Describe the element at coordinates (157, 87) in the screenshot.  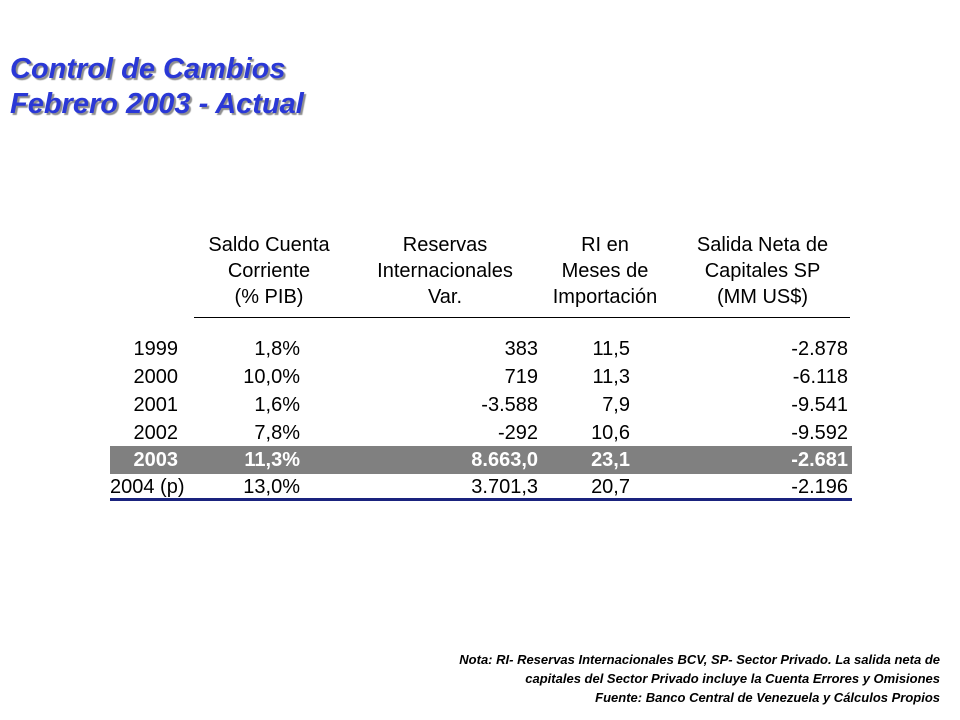
I see `page-title: Control de Cambios Febrero 2003 - Actual` at that location.